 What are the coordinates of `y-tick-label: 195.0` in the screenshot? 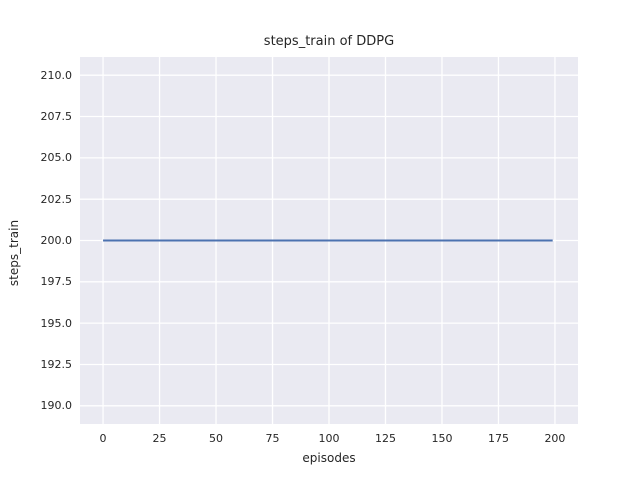 It's located at (56, 323).